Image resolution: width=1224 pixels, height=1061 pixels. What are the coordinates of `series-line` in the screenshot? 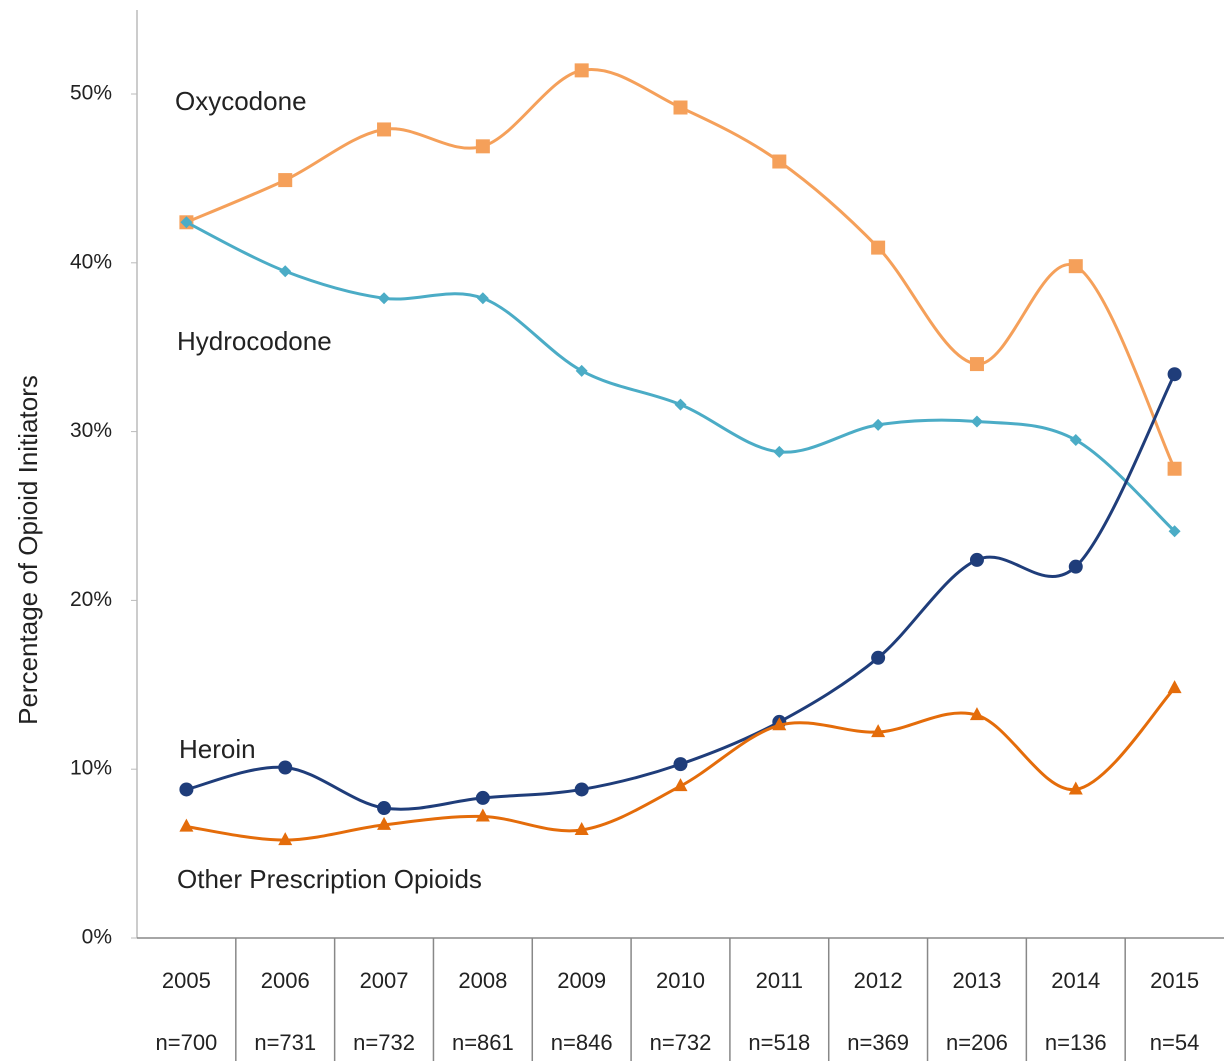 It's located at (681, 764).